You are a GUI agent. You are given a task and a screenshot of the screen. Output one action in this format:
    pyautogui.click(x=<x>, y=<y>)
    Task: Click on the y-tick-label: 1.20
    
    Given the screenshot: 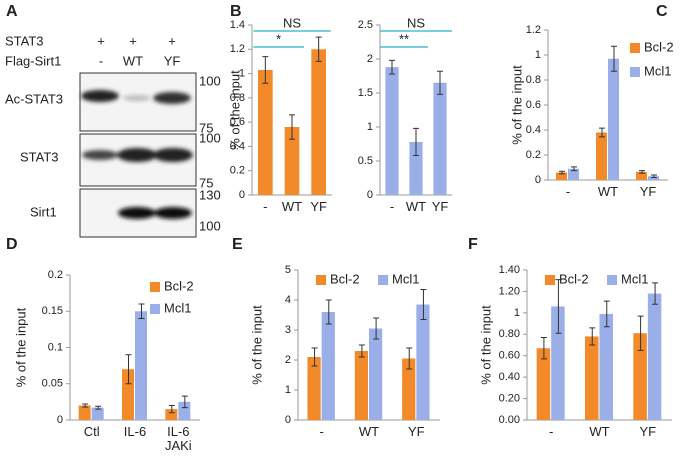 What is the action you would take?
    pyautogui.click(x=509, y=291)
    